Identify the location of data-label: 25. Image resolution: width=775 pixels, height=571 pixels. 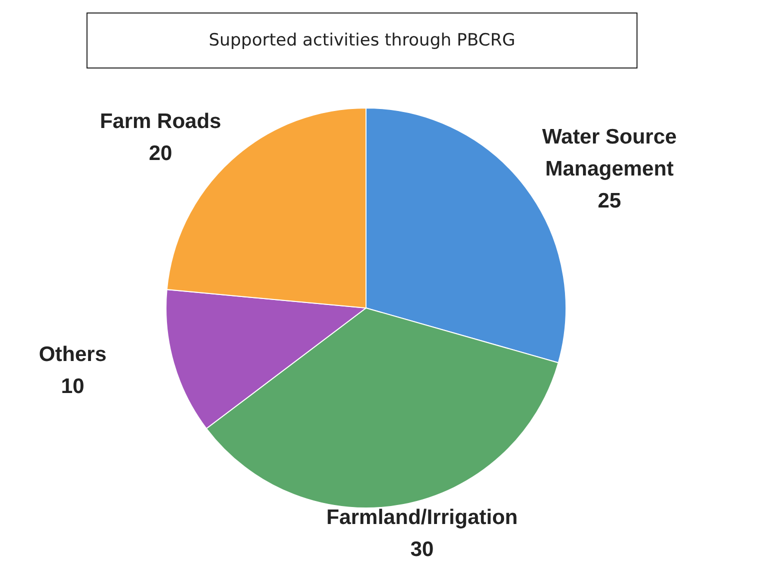
(610, 200).